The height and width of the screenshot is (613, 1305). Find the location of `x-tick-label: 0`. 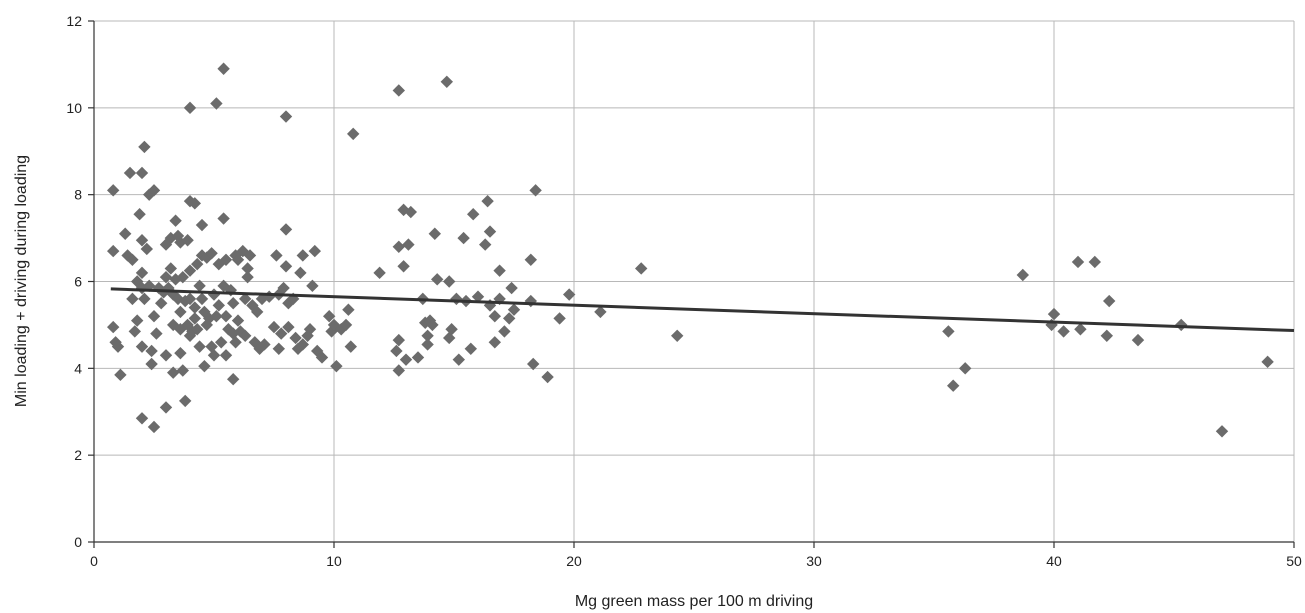

x-tick-label: 0 is located at coordinates (94, 561).